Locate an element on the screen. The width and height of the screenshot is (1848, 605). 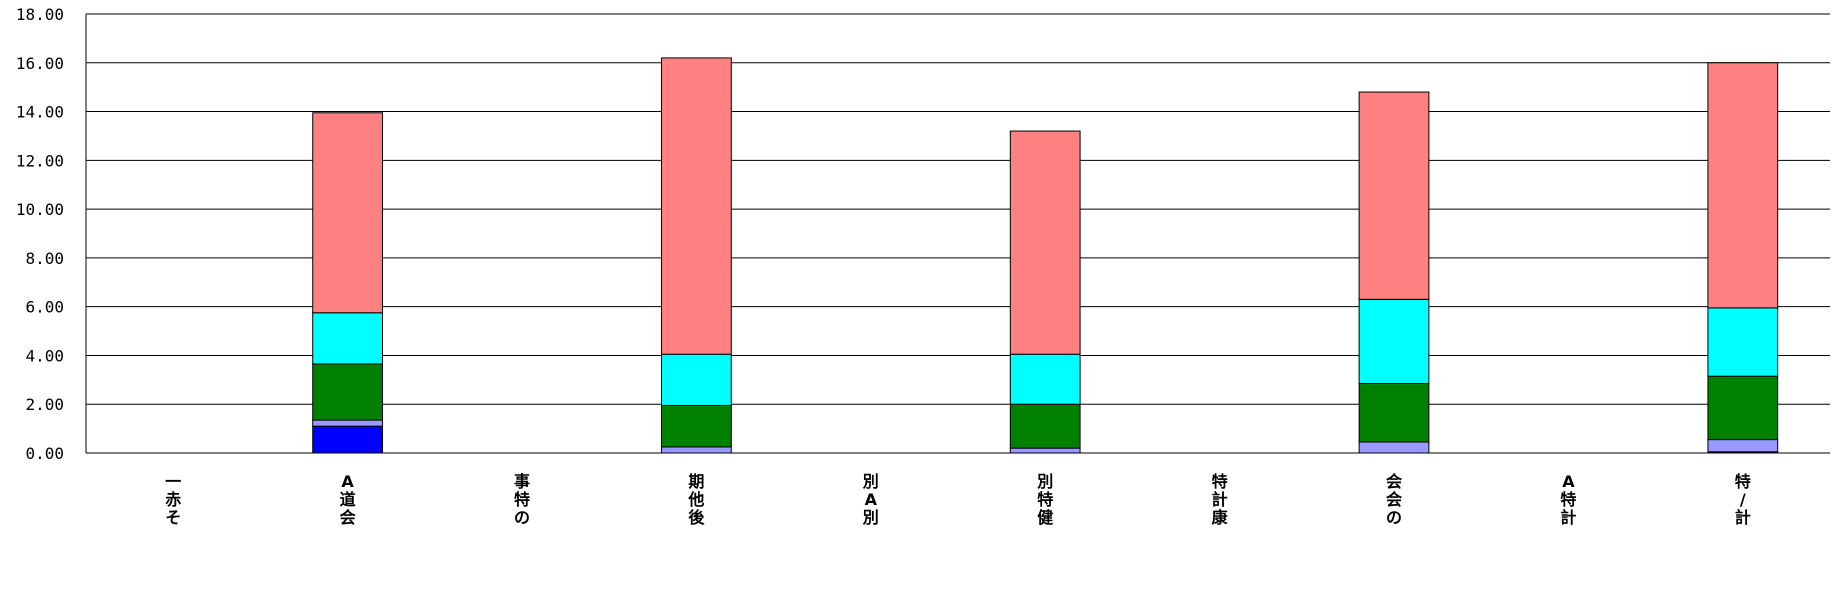
y-tick-label: 2.00 is located at coordinates (44, 404).